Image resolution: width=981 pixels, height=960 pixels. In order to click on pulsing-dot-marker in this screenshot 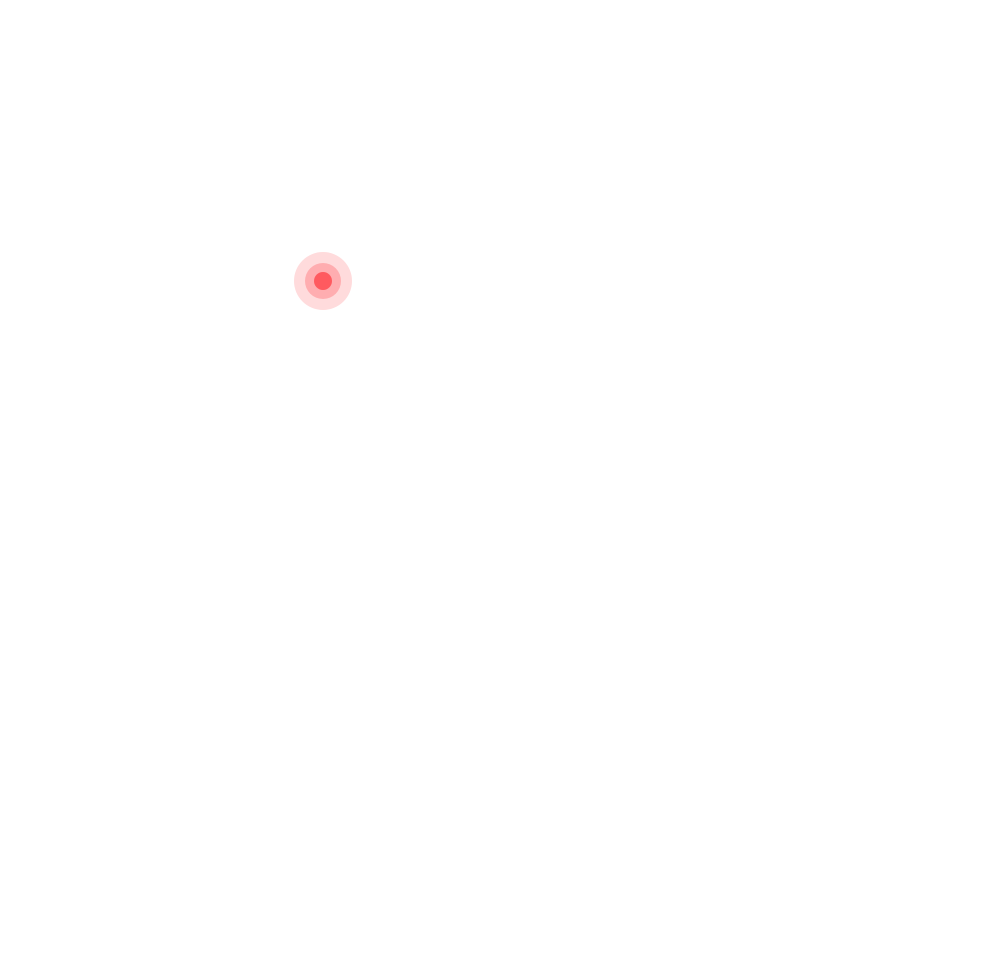, I will do `click(323, 281)`.